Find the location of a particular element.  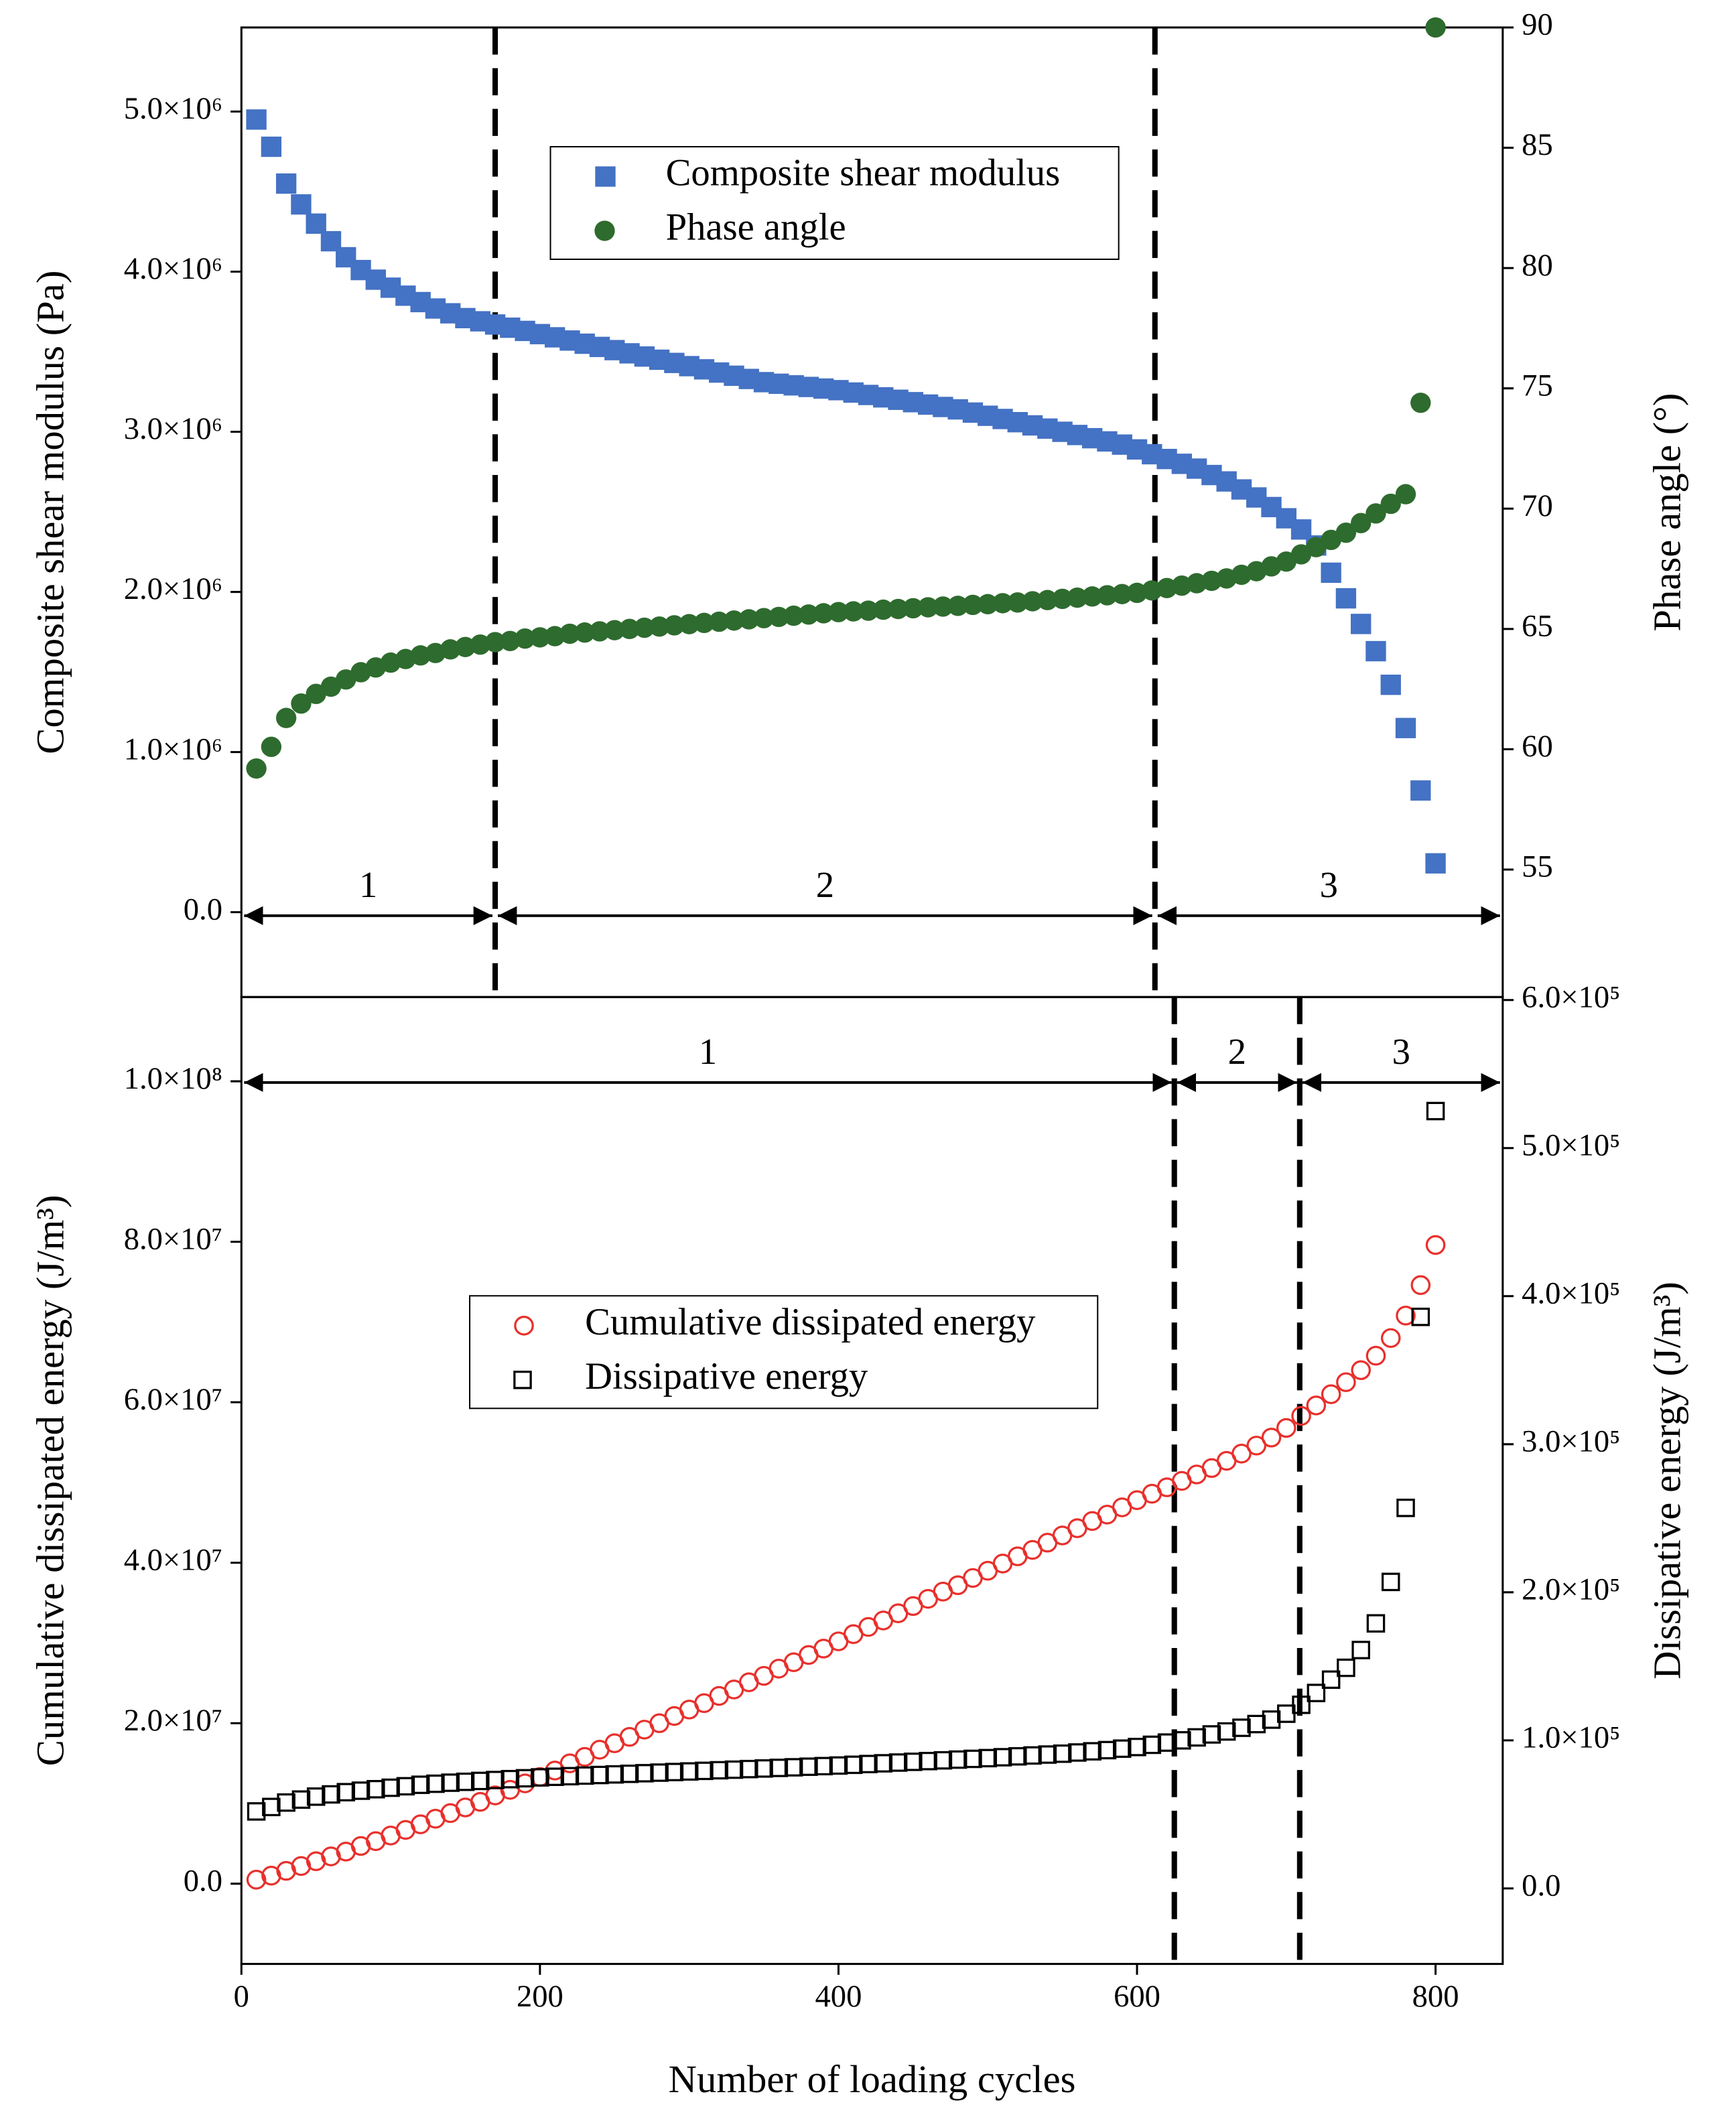

stage-label: 3 is located at coordinates (1401, 1051).